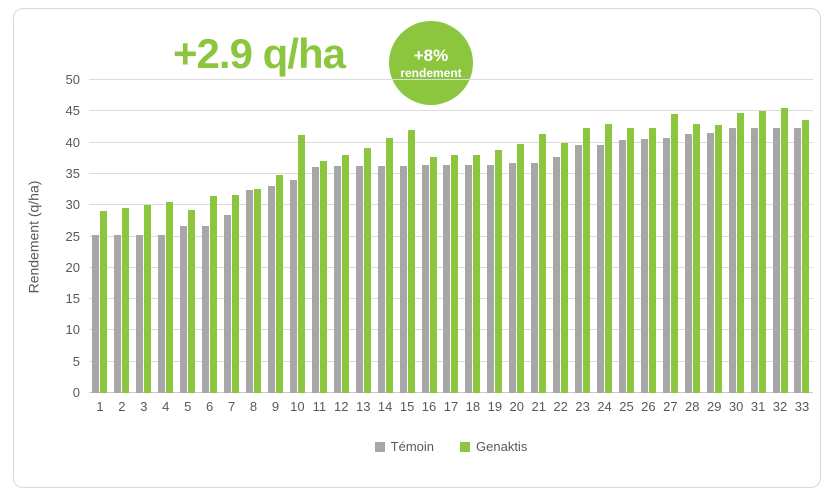 This screenshot has width=832, height=495. Describe the element at coordinates (72, 111) in the screenshot. I see `y-tick-label-45: 45` at that location.